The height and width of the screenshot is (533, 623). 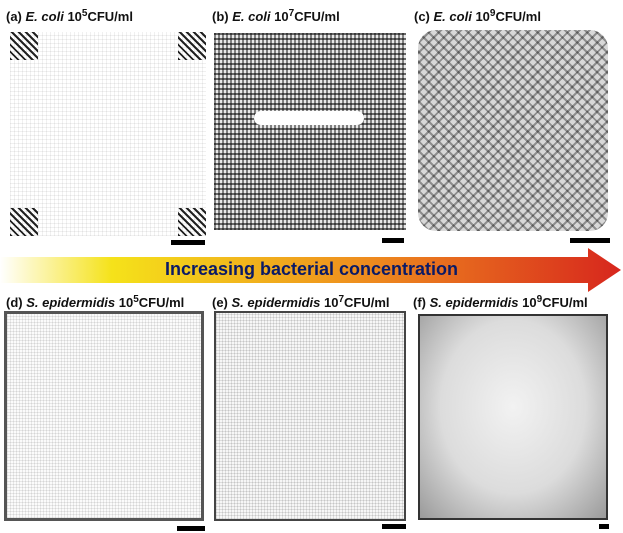 What do you see at coordinates (394, 526) in the screenshot?
I see `panel-e-scalebar` at bounding box center [394, 526].